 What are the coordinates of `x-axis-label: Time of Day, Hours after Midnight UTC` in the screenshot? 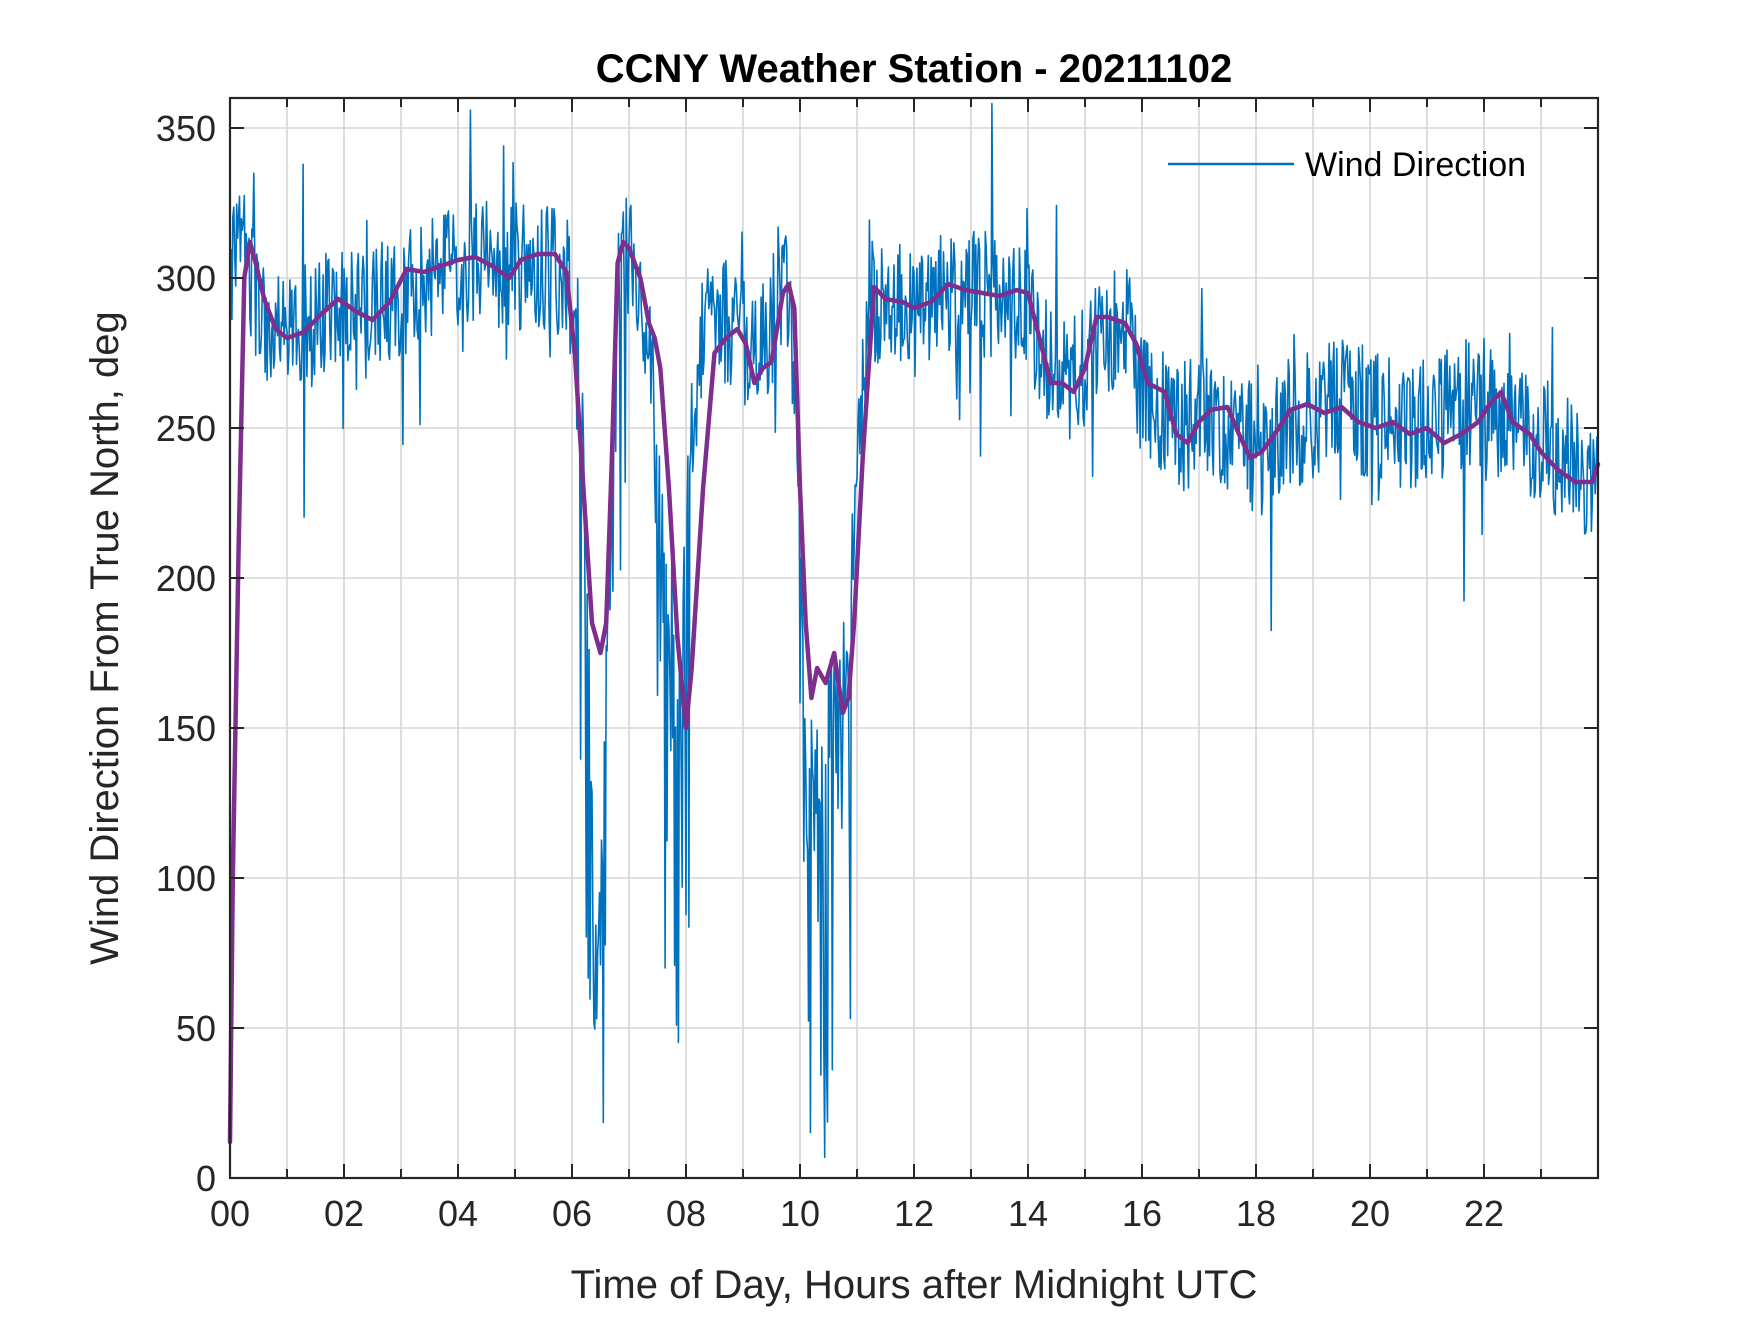 It's located at (914, 1285).